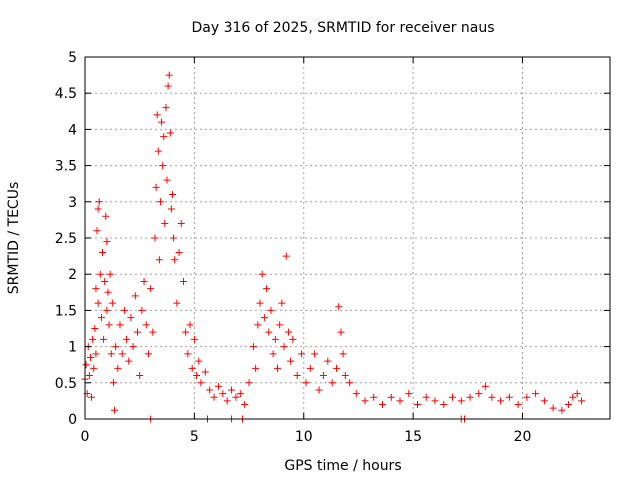  What do you see at coordinates (72, 203) in the screenshot?
I see `y-tick-label: 3` at bounding box center [72, 203].